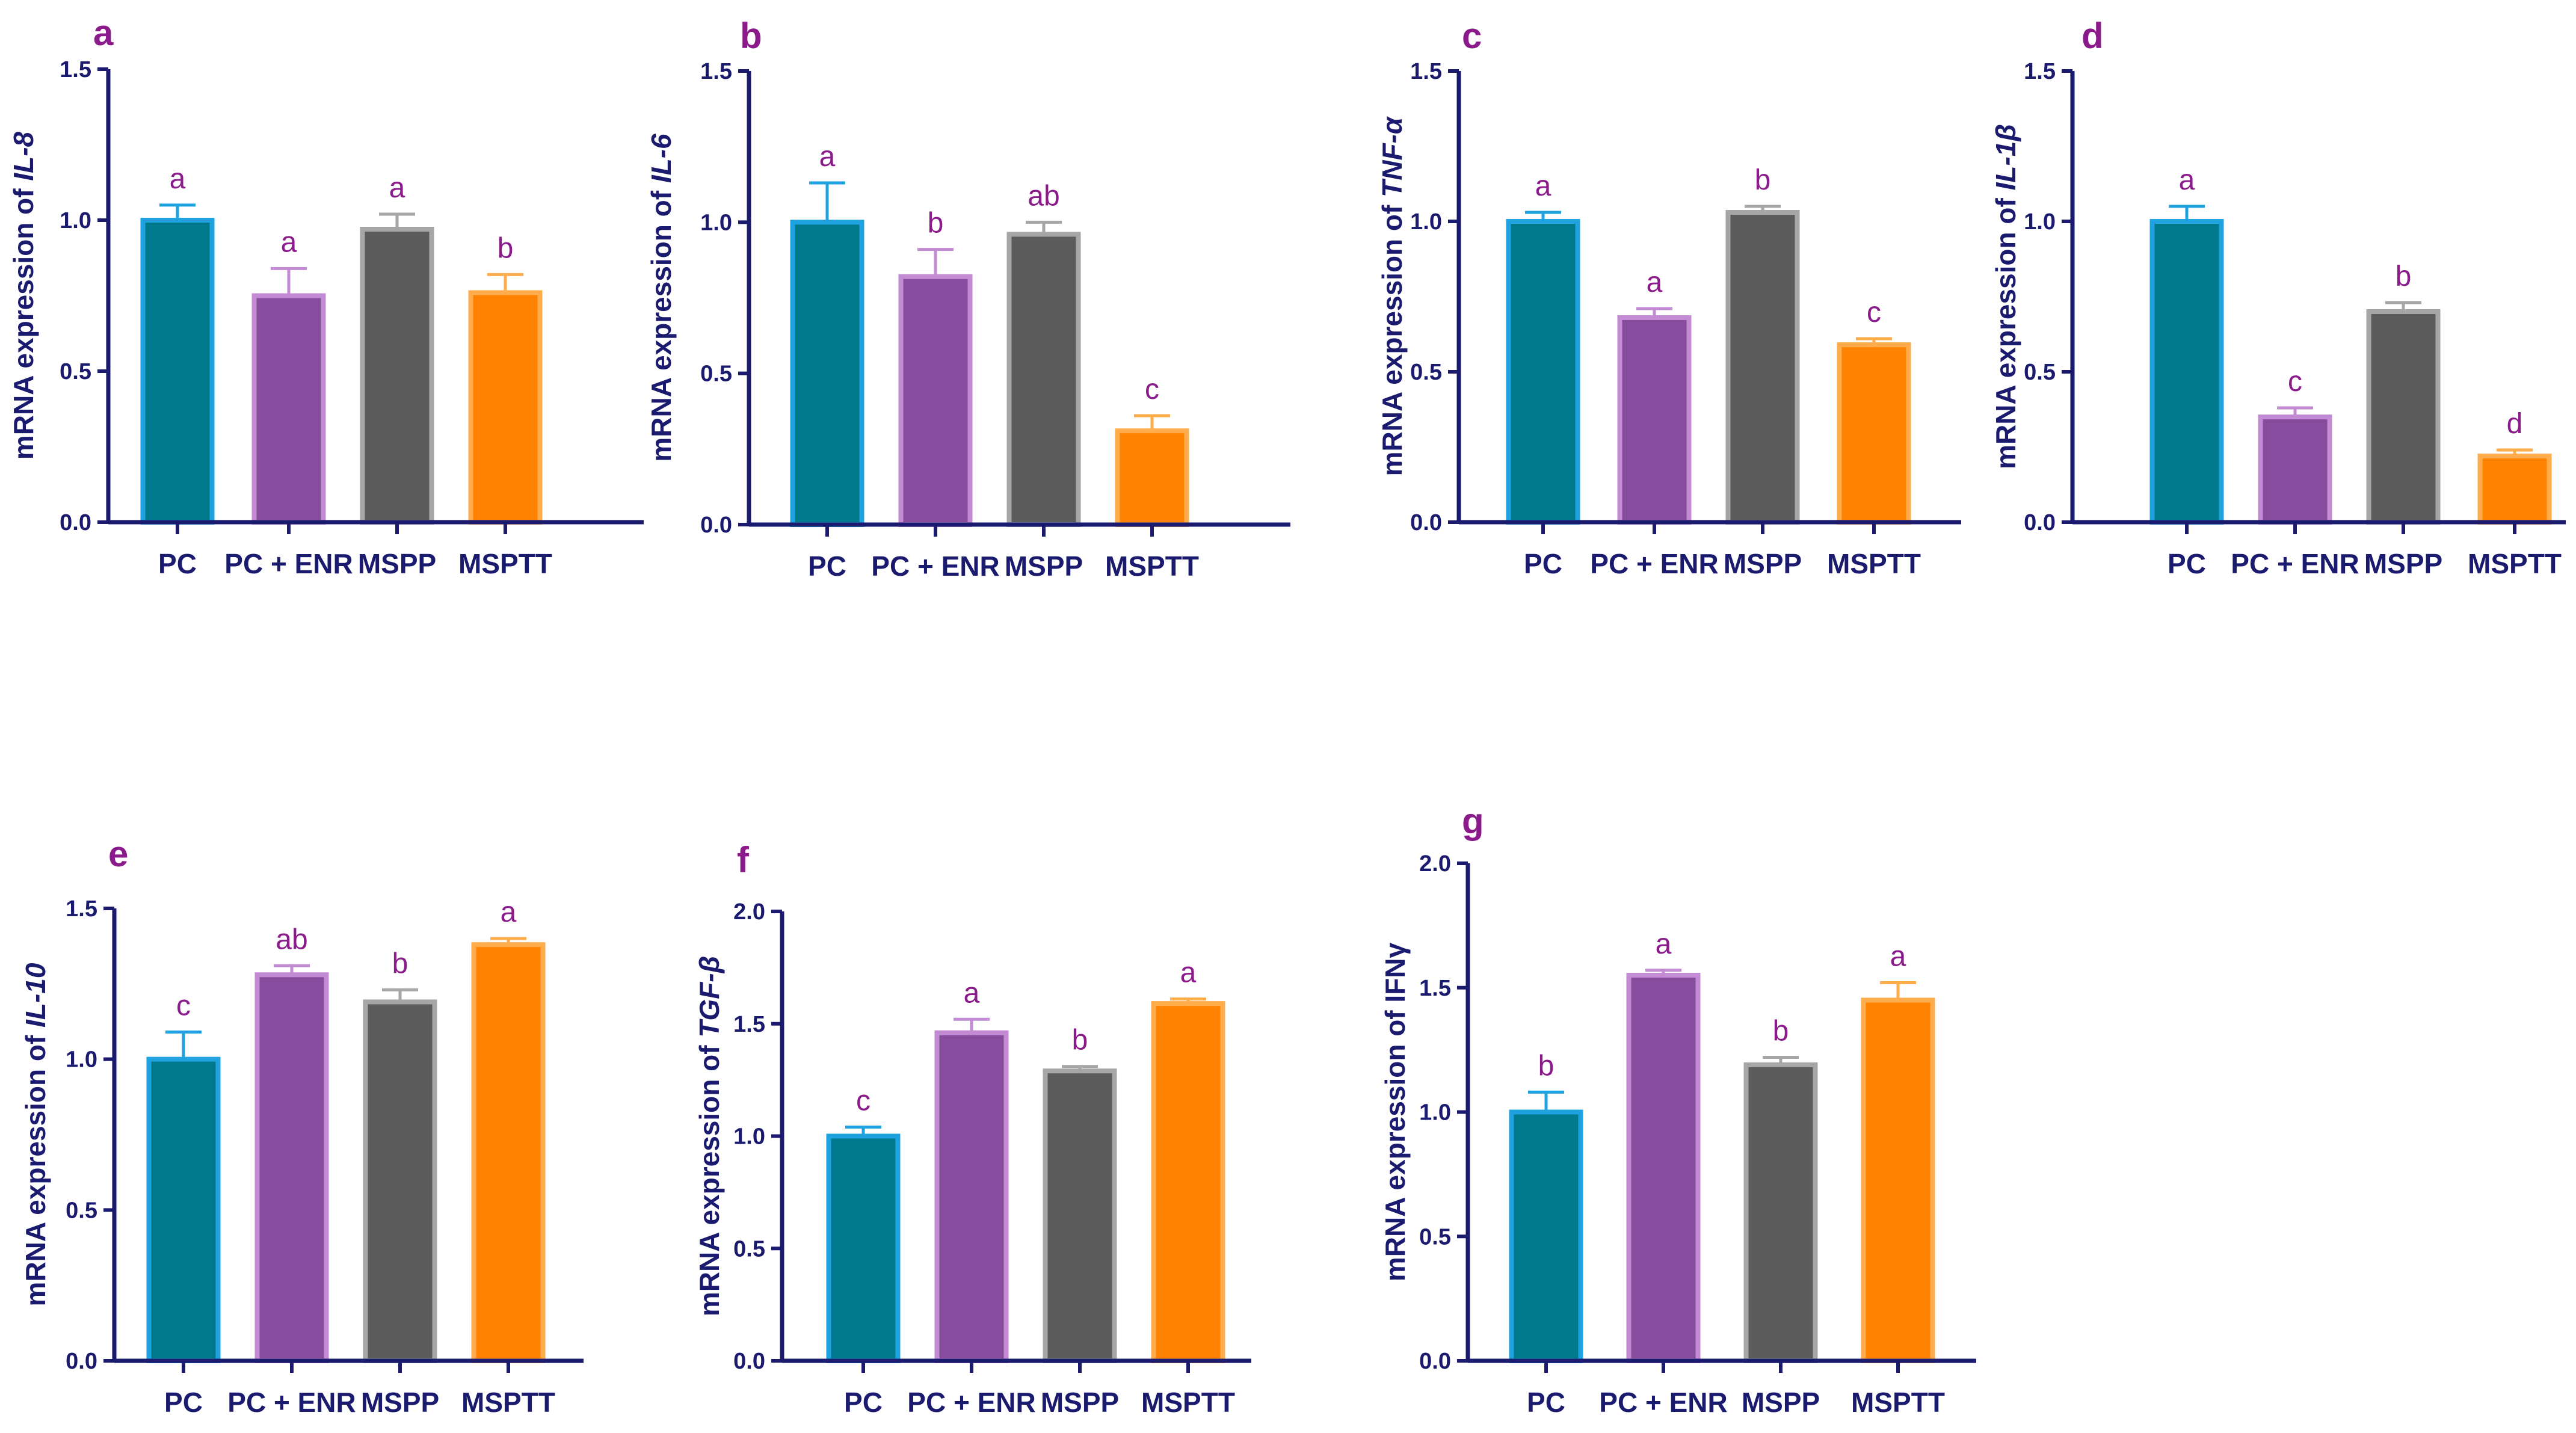  What do you see at coordinates (751, 36) in the screenshot?
I see `panel-letter-b: b` at bounding box center [751, 36].